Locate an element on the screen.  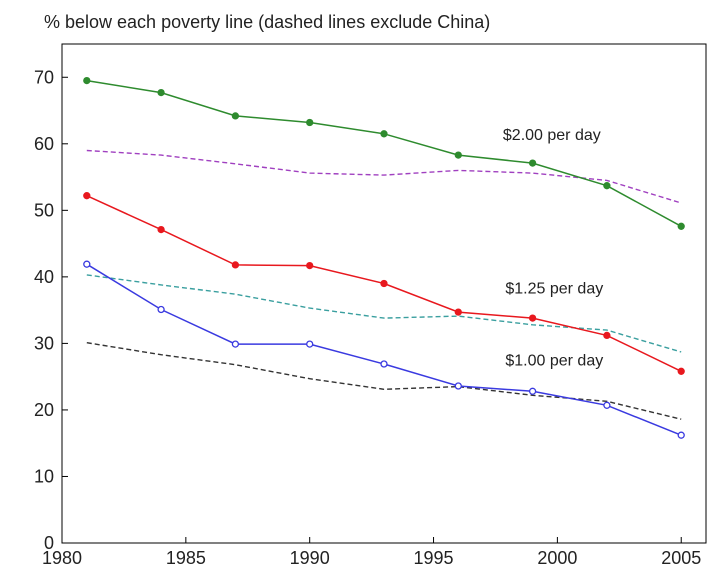
series-s200_excl is located at coordinates (384, 176).